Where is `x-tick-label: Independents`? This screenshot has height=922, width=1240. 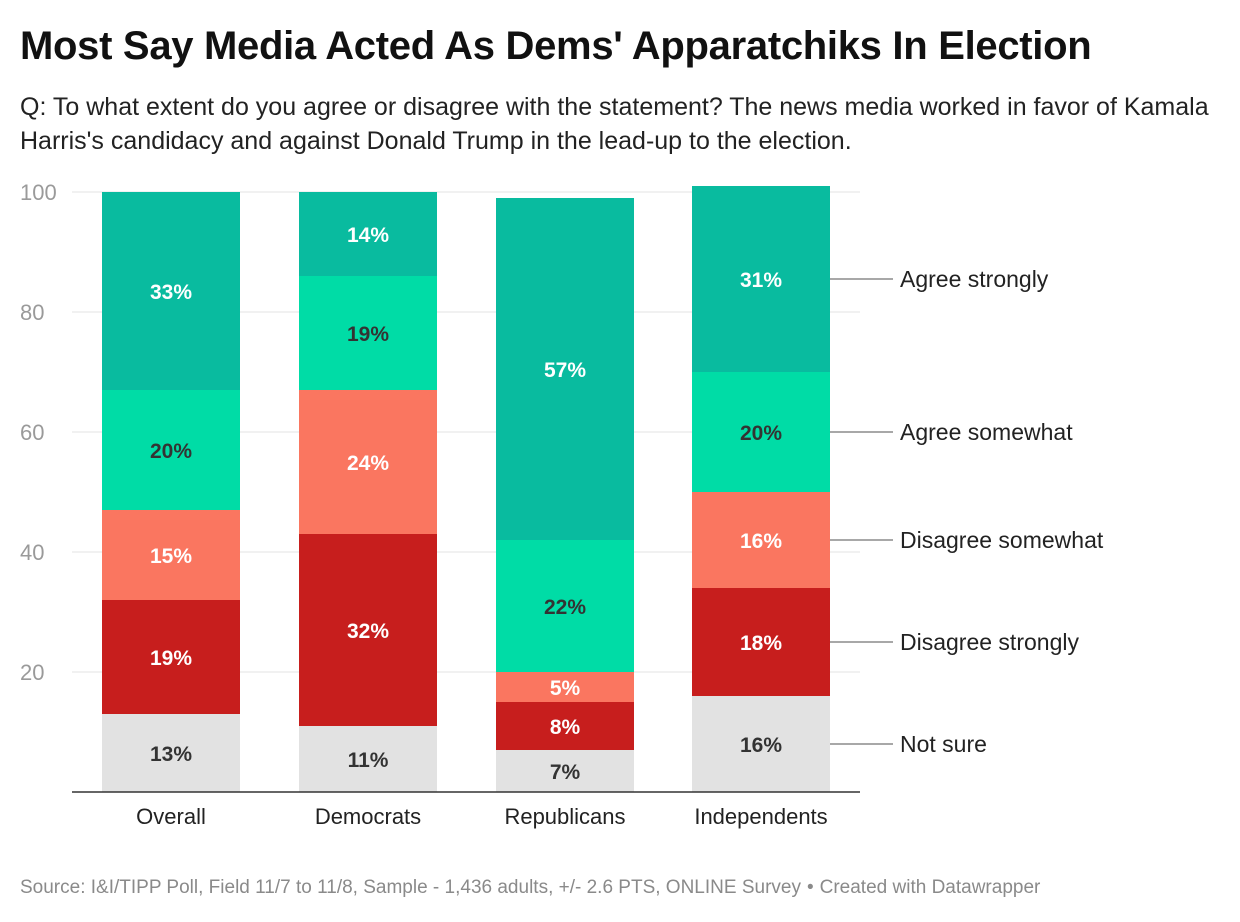
x-tick-label: Independents is located at coordinates (760, 816).